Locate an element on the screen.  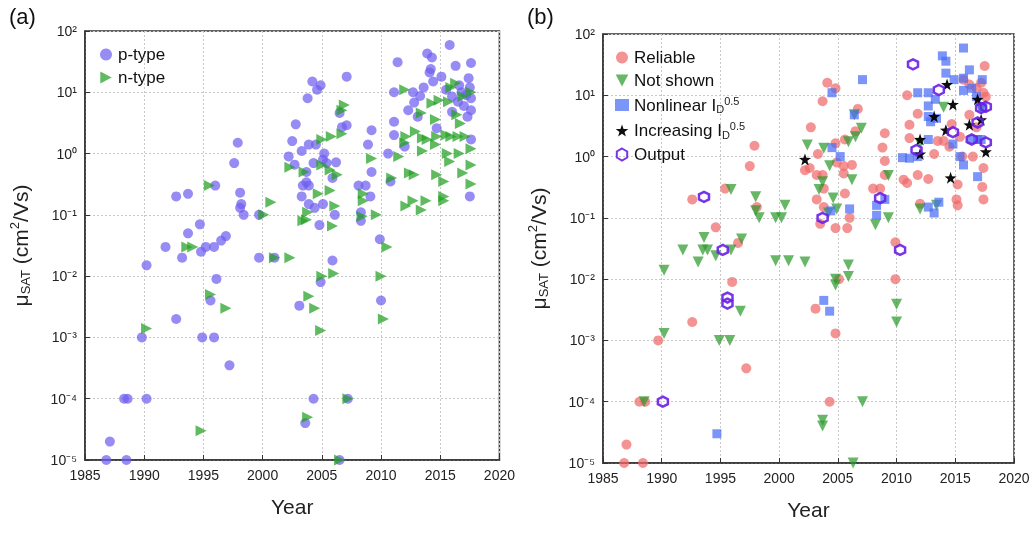
legend-label: n-type is located at coordinates (142, 77).